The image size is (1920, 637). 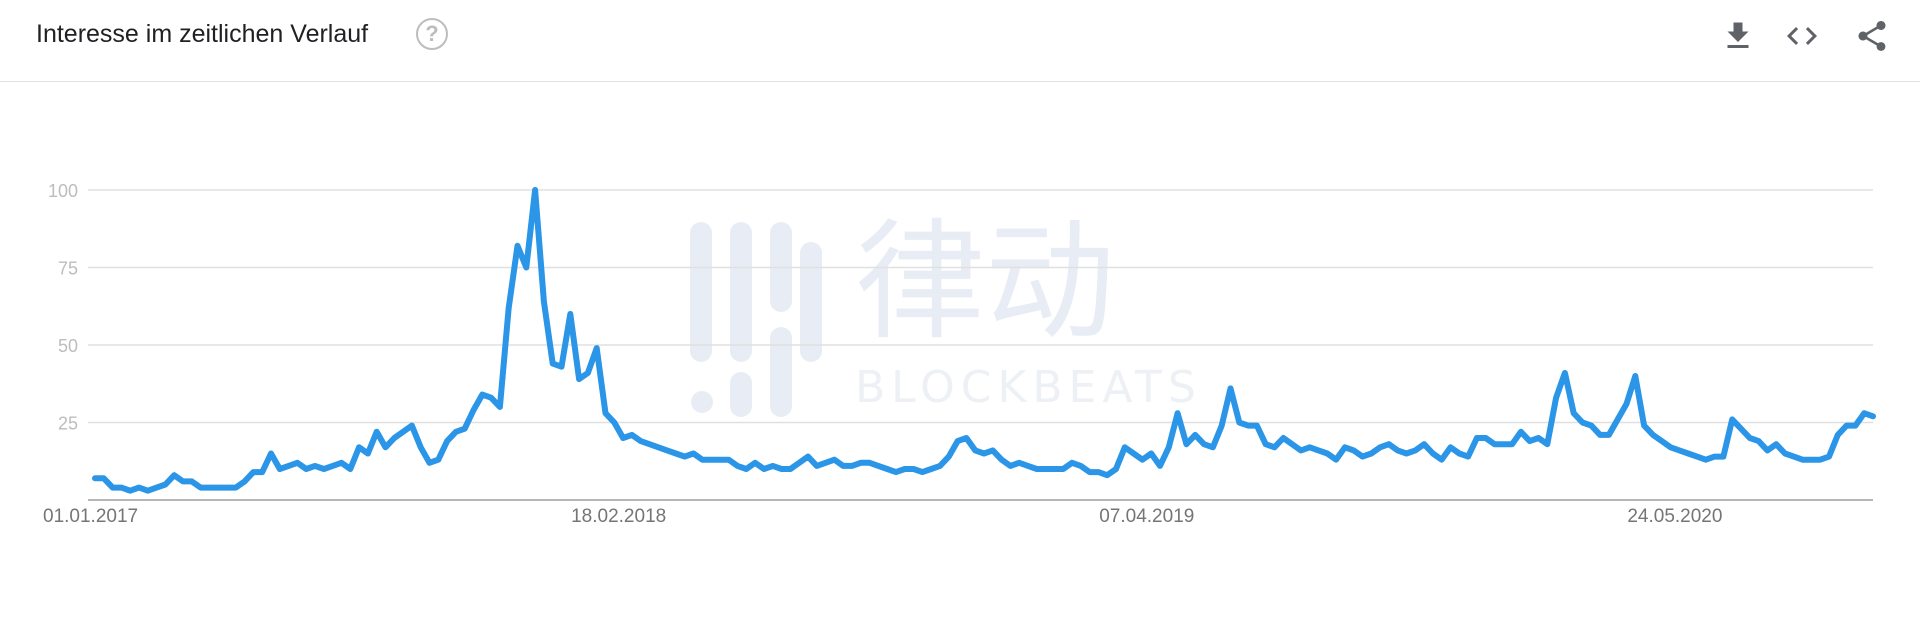 I want to click on chart-header: Interesse im zeitlichen Verlauf ?, so click(x=960, y=41).